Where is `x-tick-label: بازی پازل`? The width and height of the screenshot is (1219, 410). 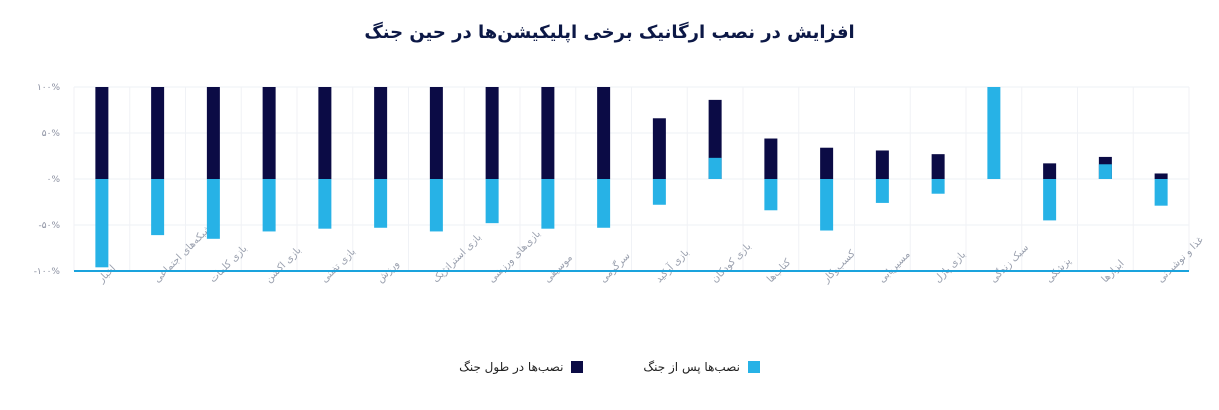
x-tick-label: بازی پازل is located at coordinates (950, 267).